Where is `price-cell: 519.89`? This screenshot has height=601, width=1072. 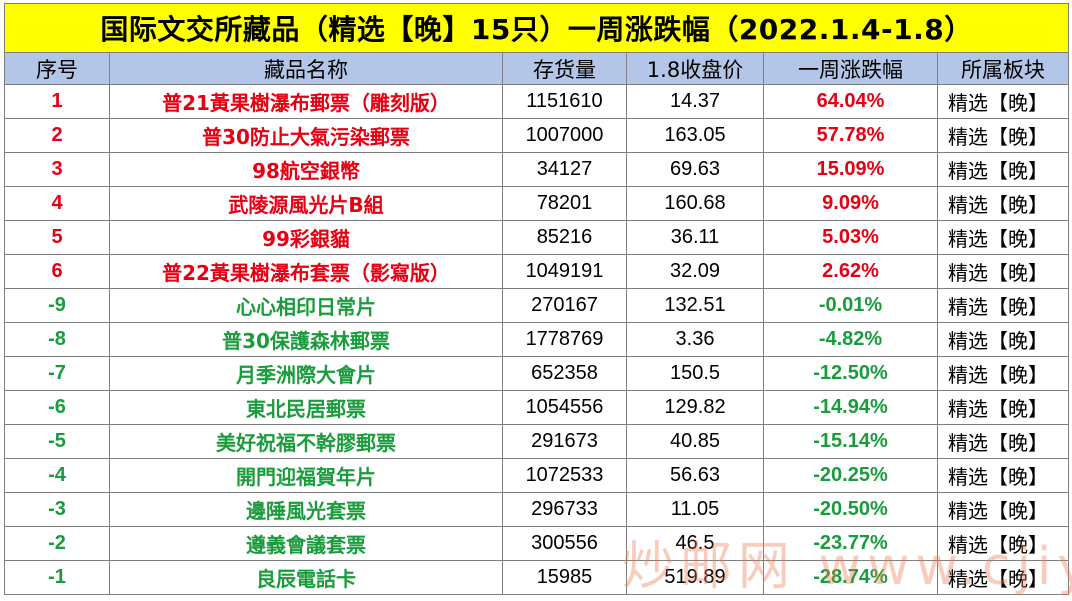
price-cell: 519.89 is located at coordinates (695, 577).